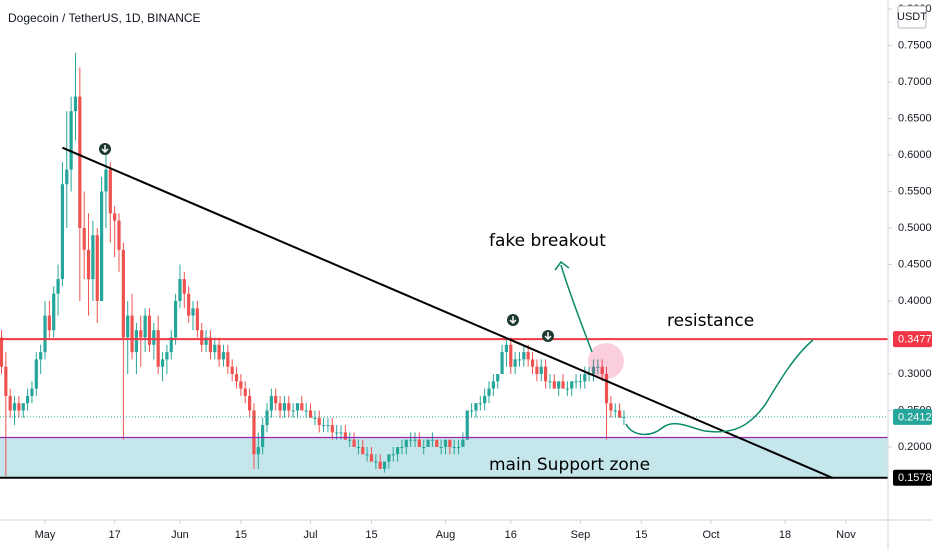 The width and height of the screenshot is (932, 550). What do you see at coordinates (915, 155) in the screenshot?
I see `y-tick-label: 0.6000` at bounding box center [915, 155].